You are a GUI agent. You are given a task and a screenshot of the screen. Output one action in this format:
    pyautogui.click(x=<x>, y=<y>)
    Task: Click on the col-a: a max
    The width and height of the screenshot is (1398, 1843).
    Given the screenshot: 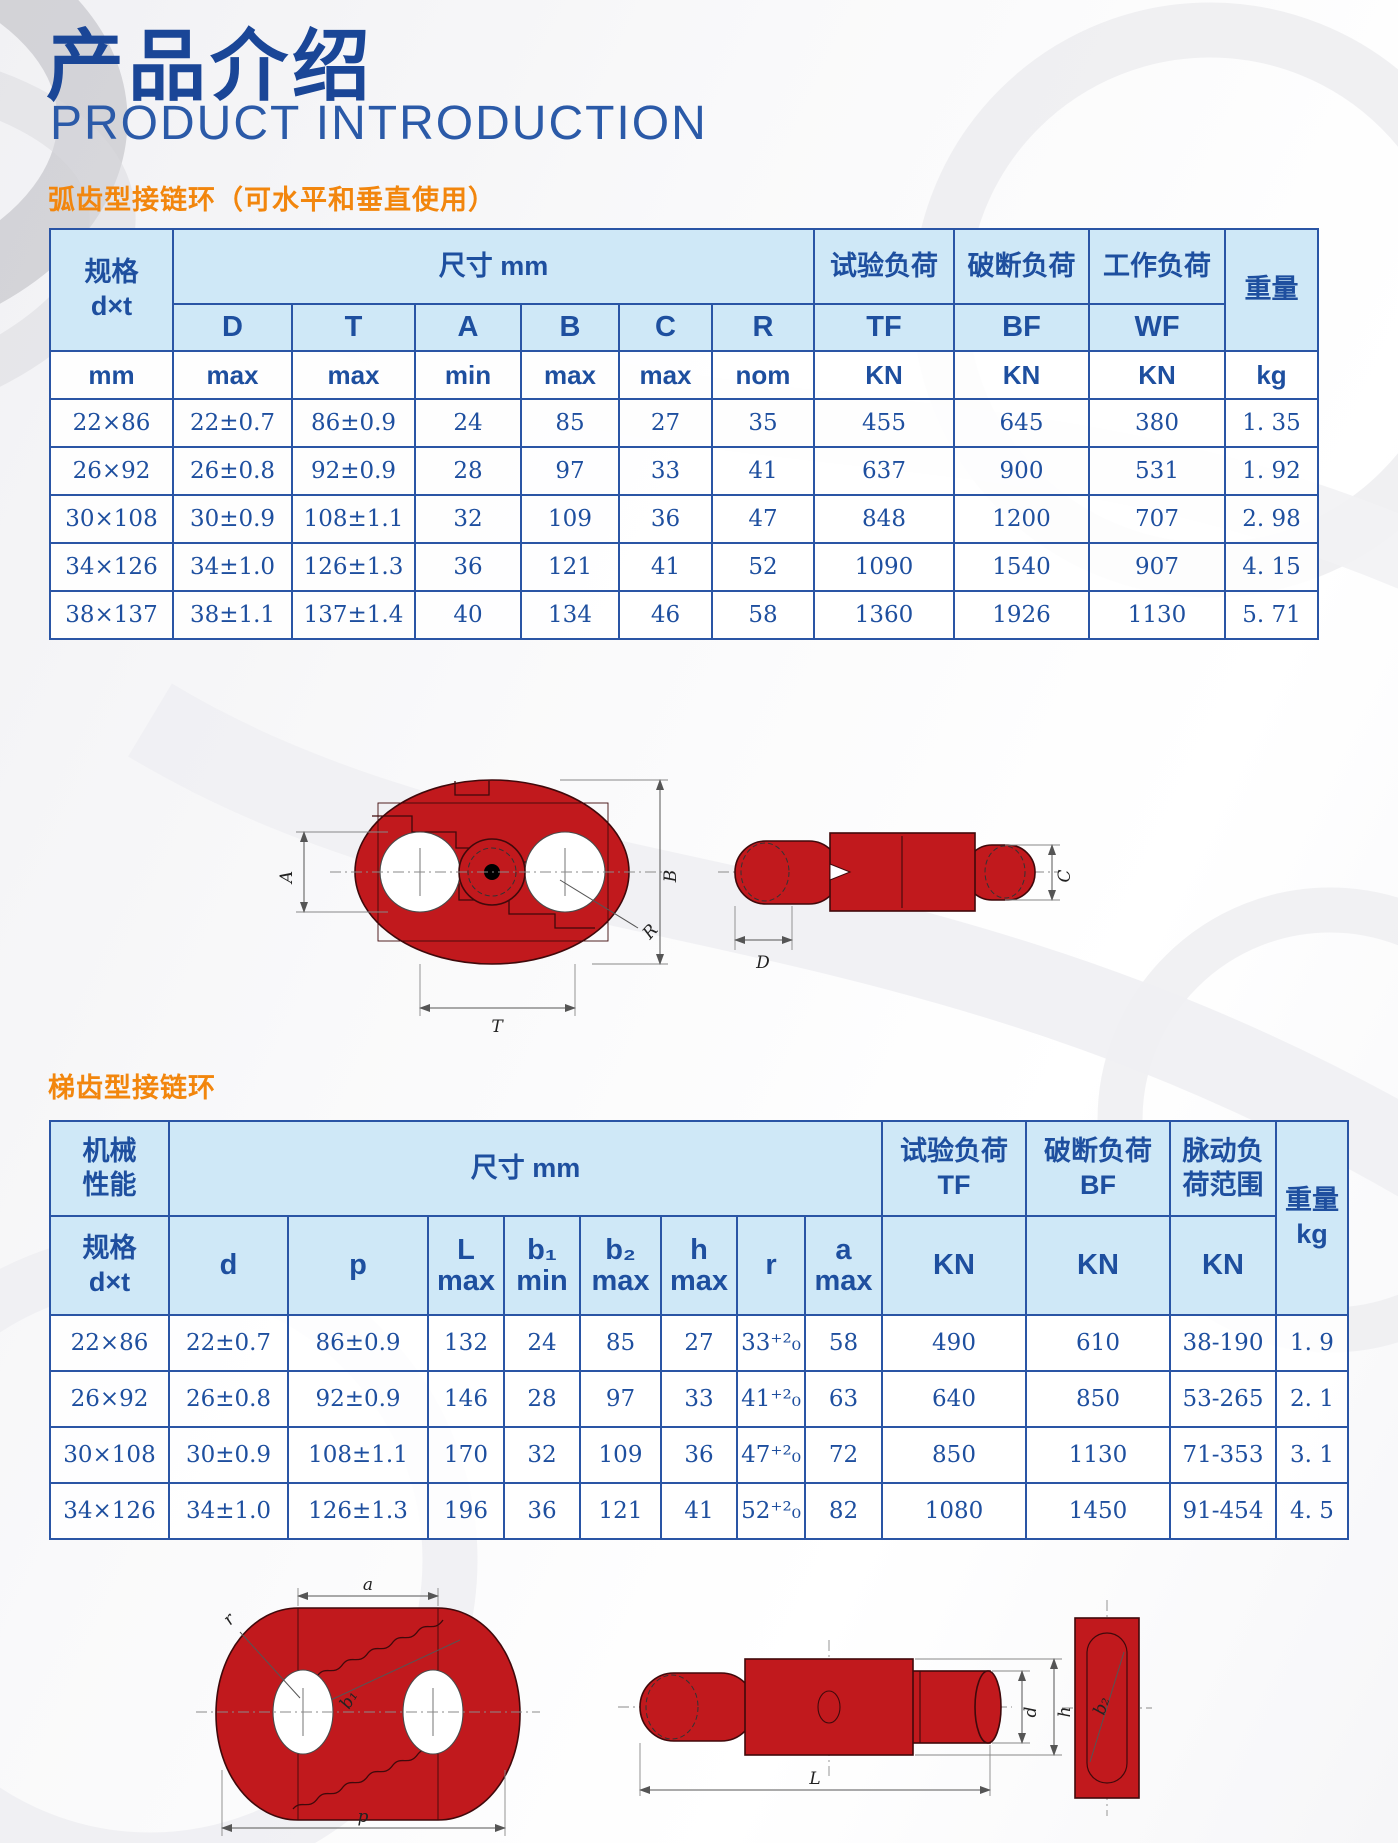 What is the action you would take?
    pyautogui.click(x=843, y=1265)
    